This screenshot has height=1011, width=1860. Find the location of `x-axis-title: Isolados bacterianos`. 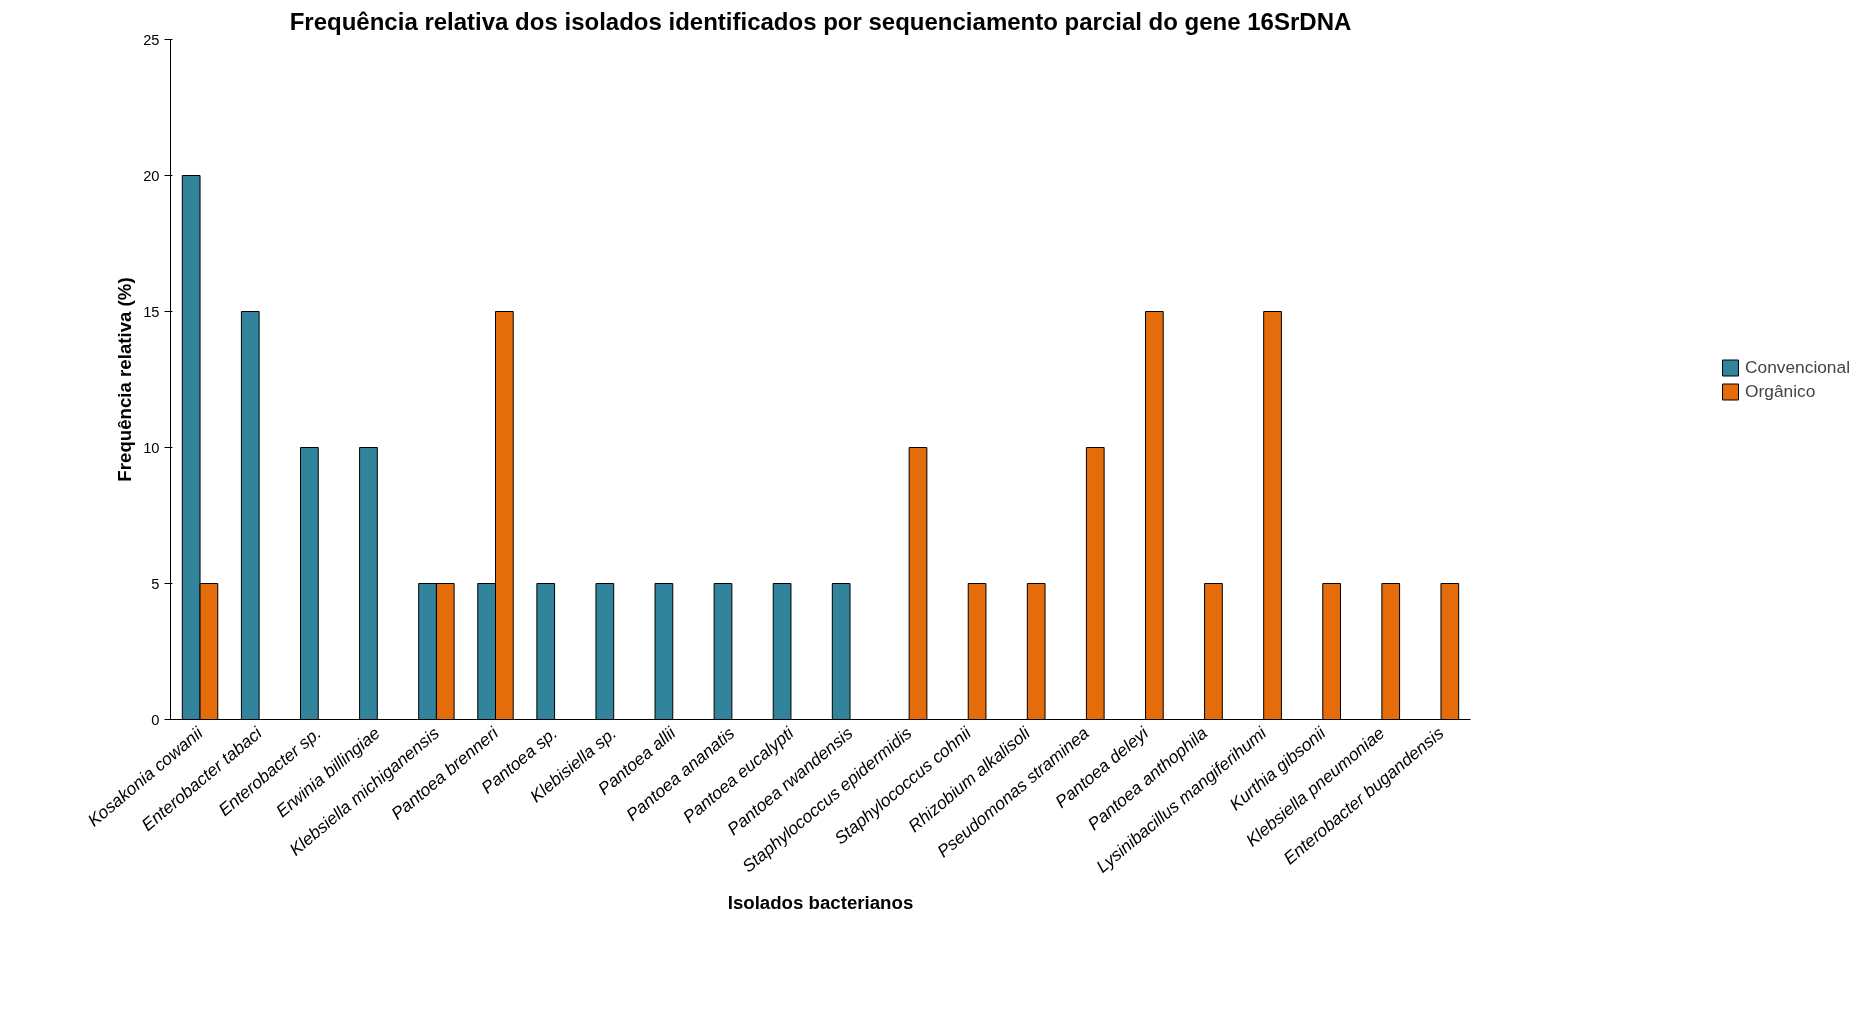

x-axis-title: Isolados bacterianos is located at coordinates (820, 903).